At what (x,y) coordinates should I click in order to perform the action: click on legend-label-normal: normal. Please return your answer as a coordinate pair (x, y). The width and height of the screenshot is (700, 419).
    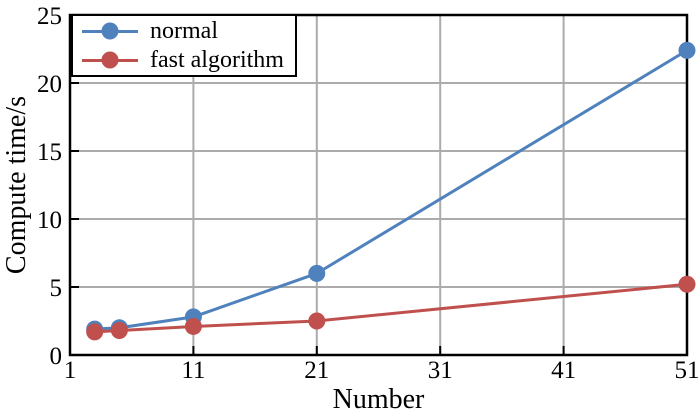
    Looking at the image, I should click on (184, 31).